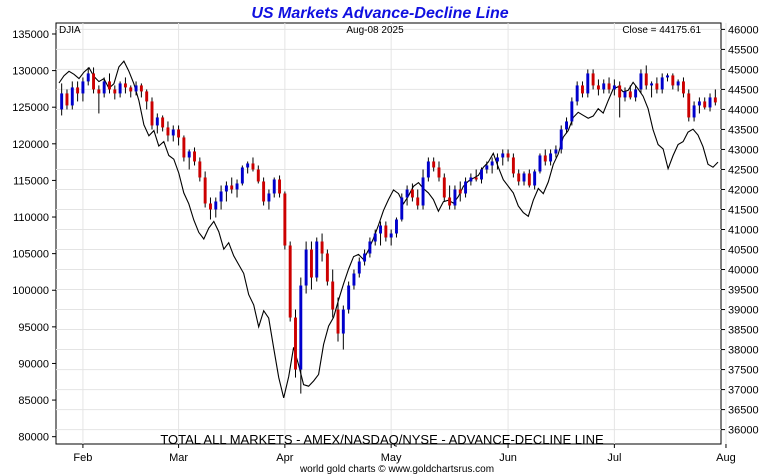  I want to click on right-tick-label: 44500, so click(743, 90).